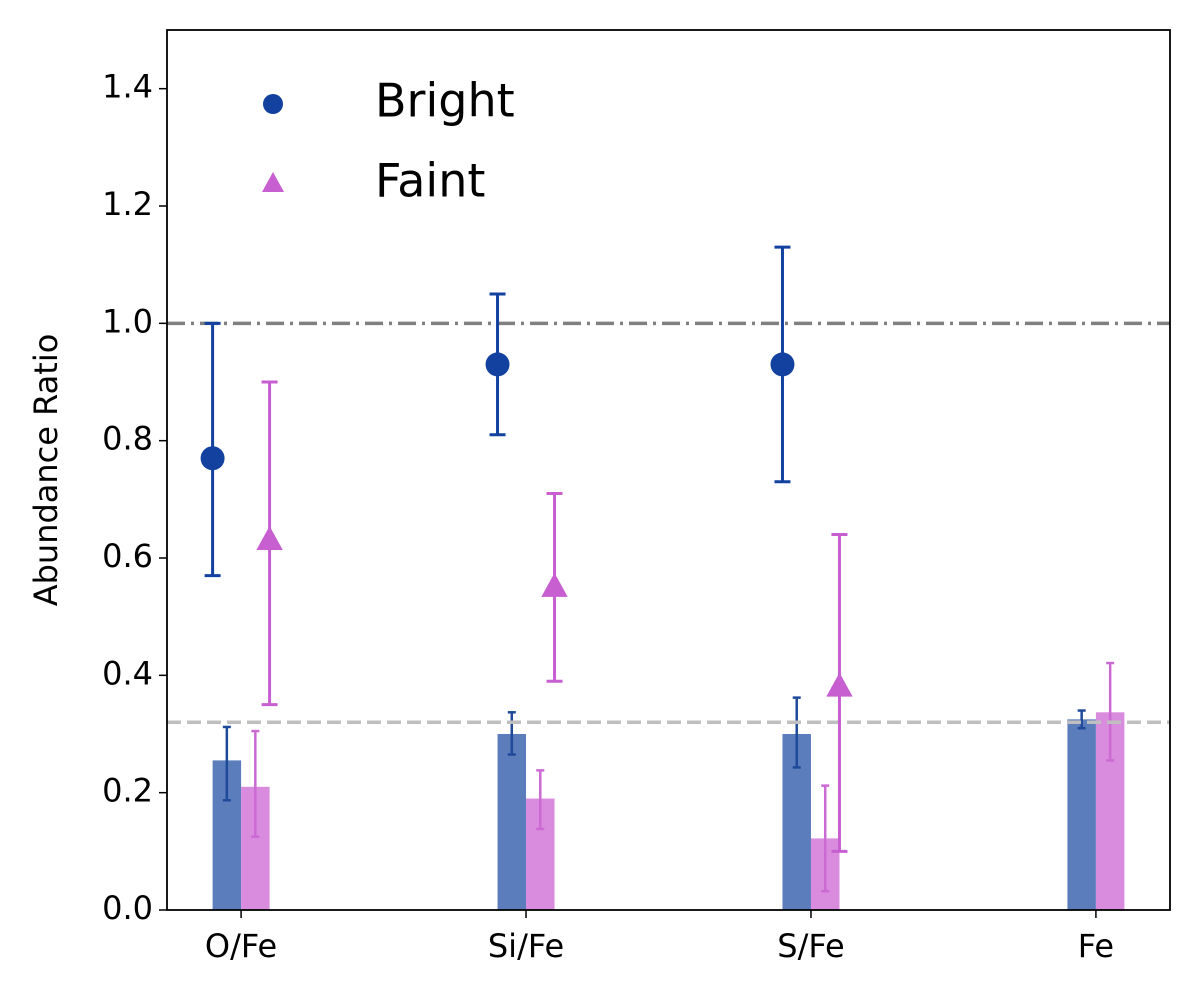 The image size is (1200, 1000). I want to click on legend-label: Faint, so click(430, 181).